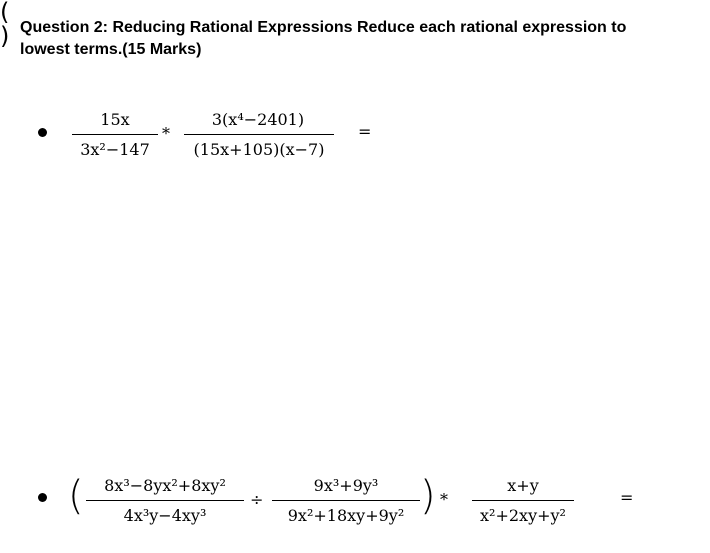 The width and height of the screenshot is (710, 553). Describe the element at coordinates (165, 515) in the screenshot. I see `p2-frac1-denominator: 4x³y−4xy³` at that location.